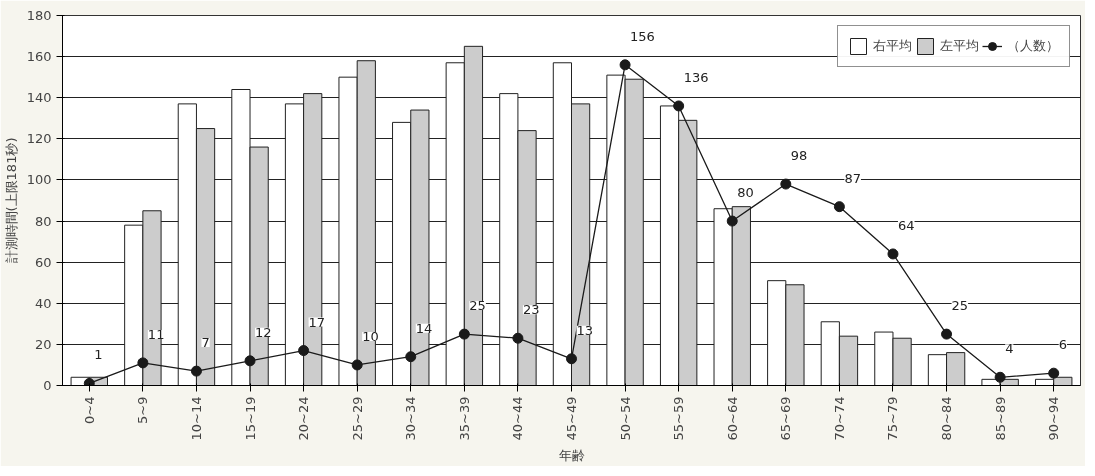 The width and height of the screenshot is (1095, 476). What do you see at coordinates (1000, 418) in the screenshot?
I see `x-tick-label: 85~89` at bounding box center [1000, 418].